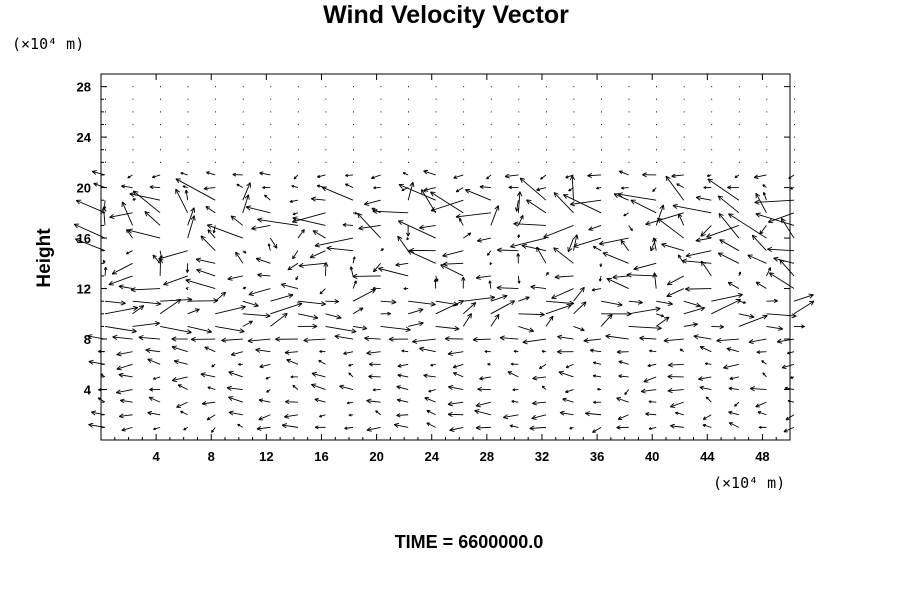  Describe the element at coordinates (84, 87) in the screenshot. I see `y-tick-label: 28` at that location.